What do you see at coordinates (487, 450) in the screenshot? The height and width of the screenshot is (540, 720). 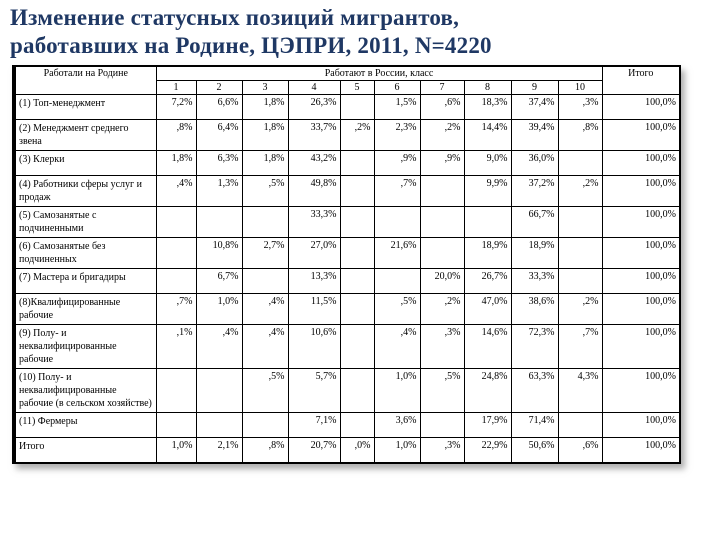 I see `table-cell: 22,9%` at bounding box center [487, 450].